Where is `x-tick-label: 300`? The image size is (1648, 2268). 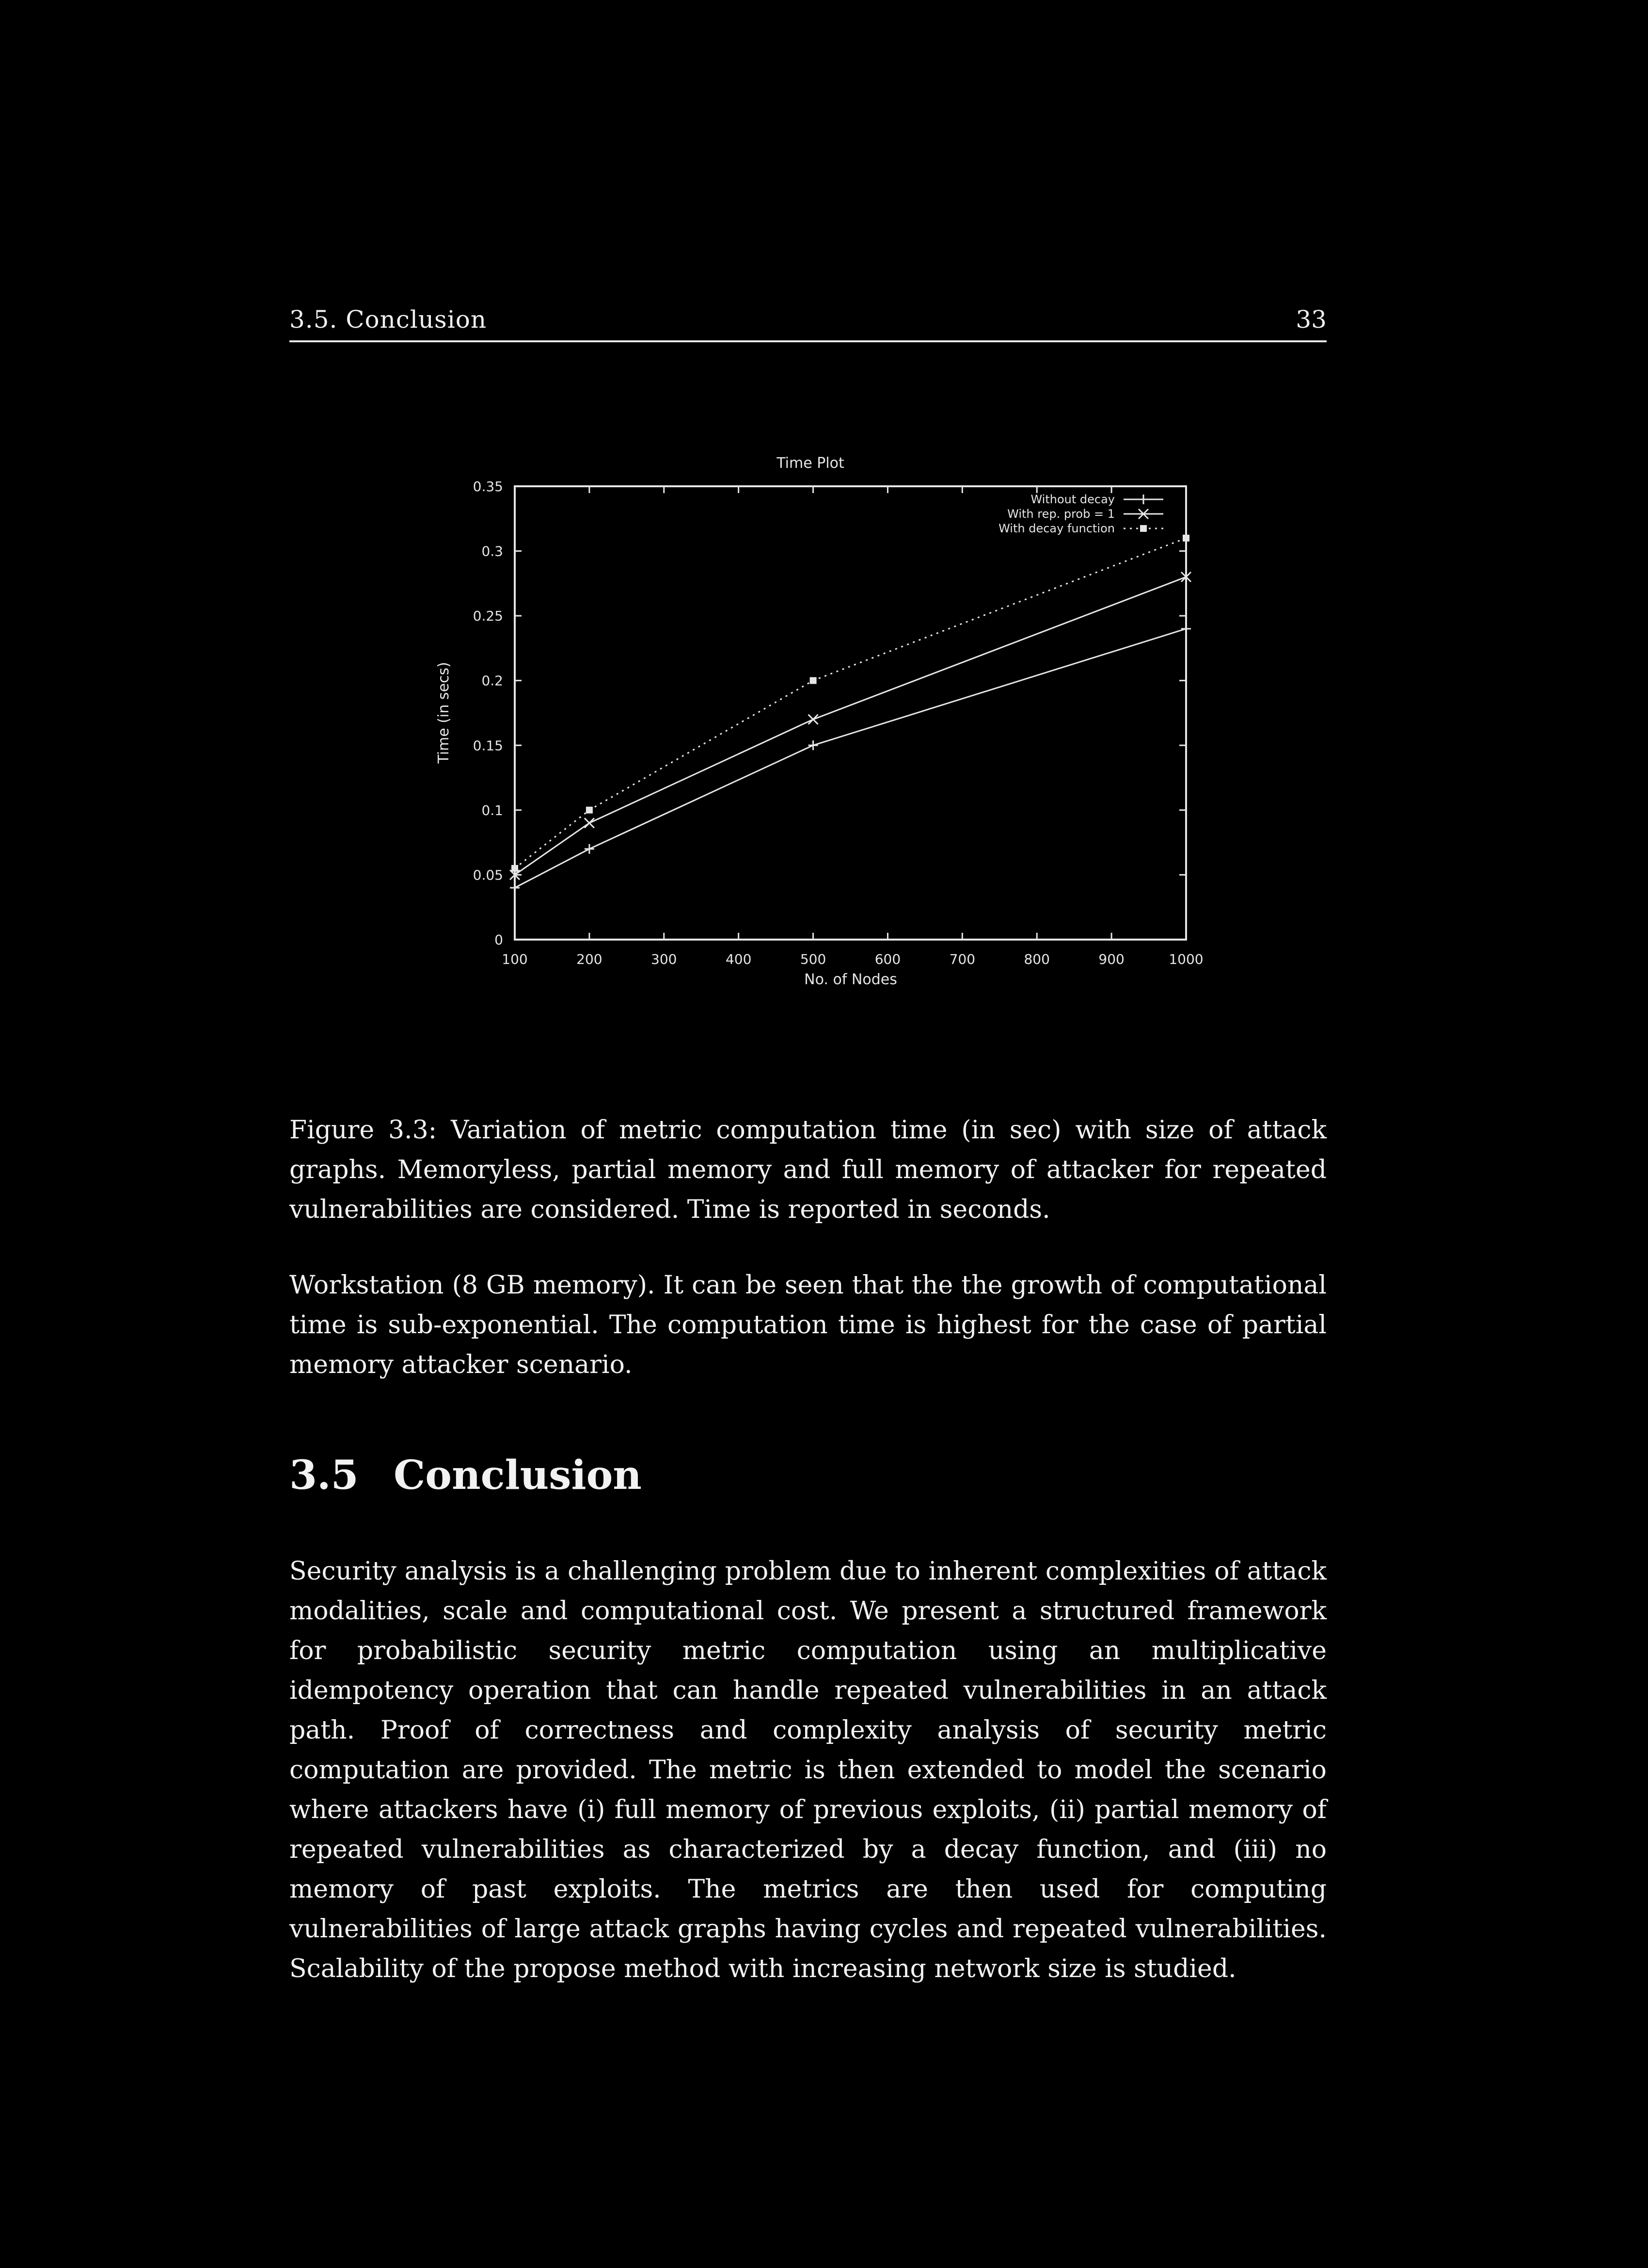
x-tick-label: 300 is located at coordinates (664, 959).